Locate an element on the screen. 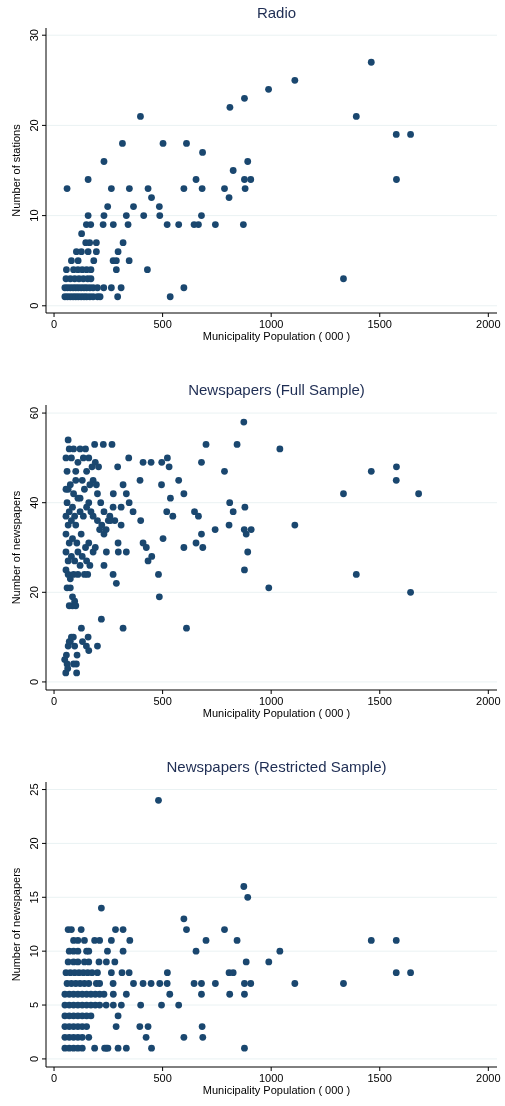 This screenshot has height=1106, width=505. y-axis-title: Number of stations is located at coordinates (16, 170).